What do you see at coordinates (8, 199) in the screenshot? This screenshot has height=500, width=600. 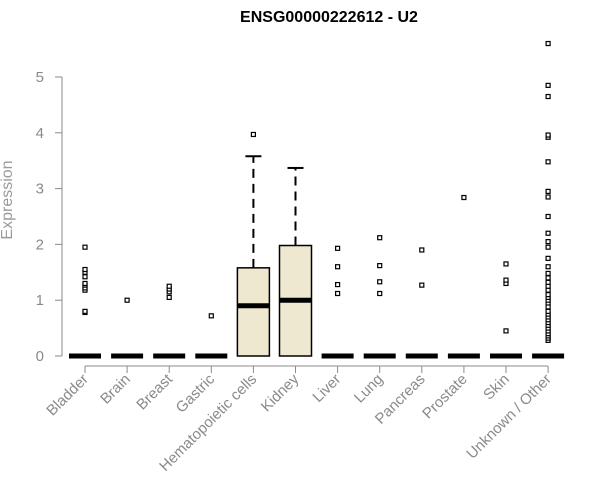 I see `y-axis-label: Expression` at bounding box center [8, 199].